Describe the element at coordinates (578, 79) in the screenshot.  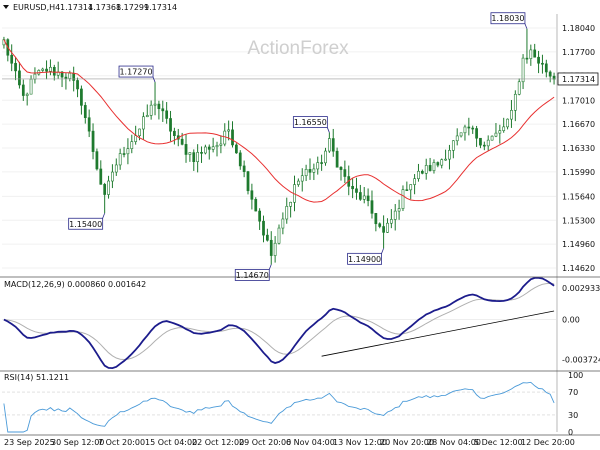
I see `current-price-label: 1.17314` at that location.